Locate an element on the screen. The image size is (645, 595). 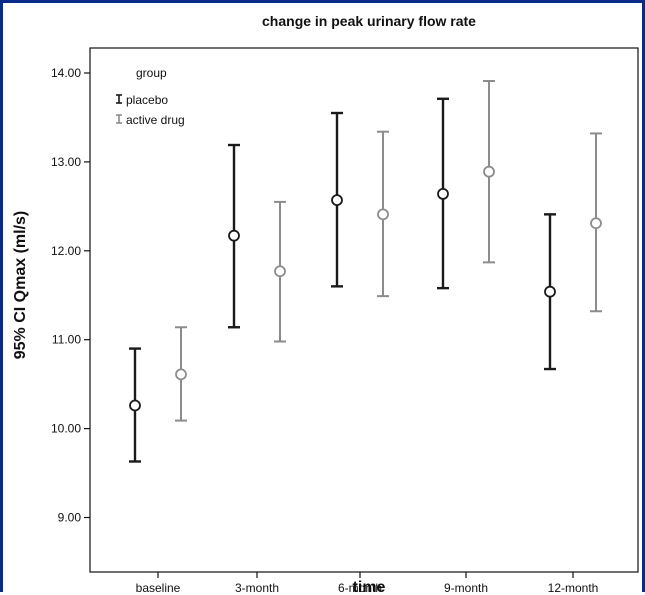
x-tick-label: 9-month is located at coordinates (466, 588).